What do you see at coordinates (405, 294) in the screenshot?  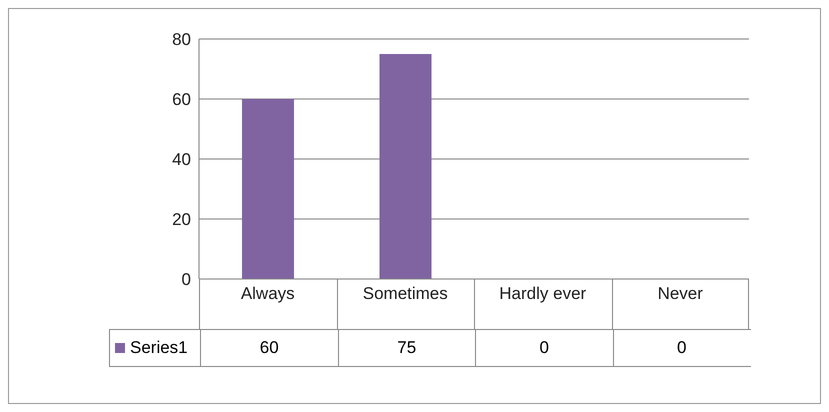 I see `x-tick-label: Sometimes` at bounding box center [405, 294].